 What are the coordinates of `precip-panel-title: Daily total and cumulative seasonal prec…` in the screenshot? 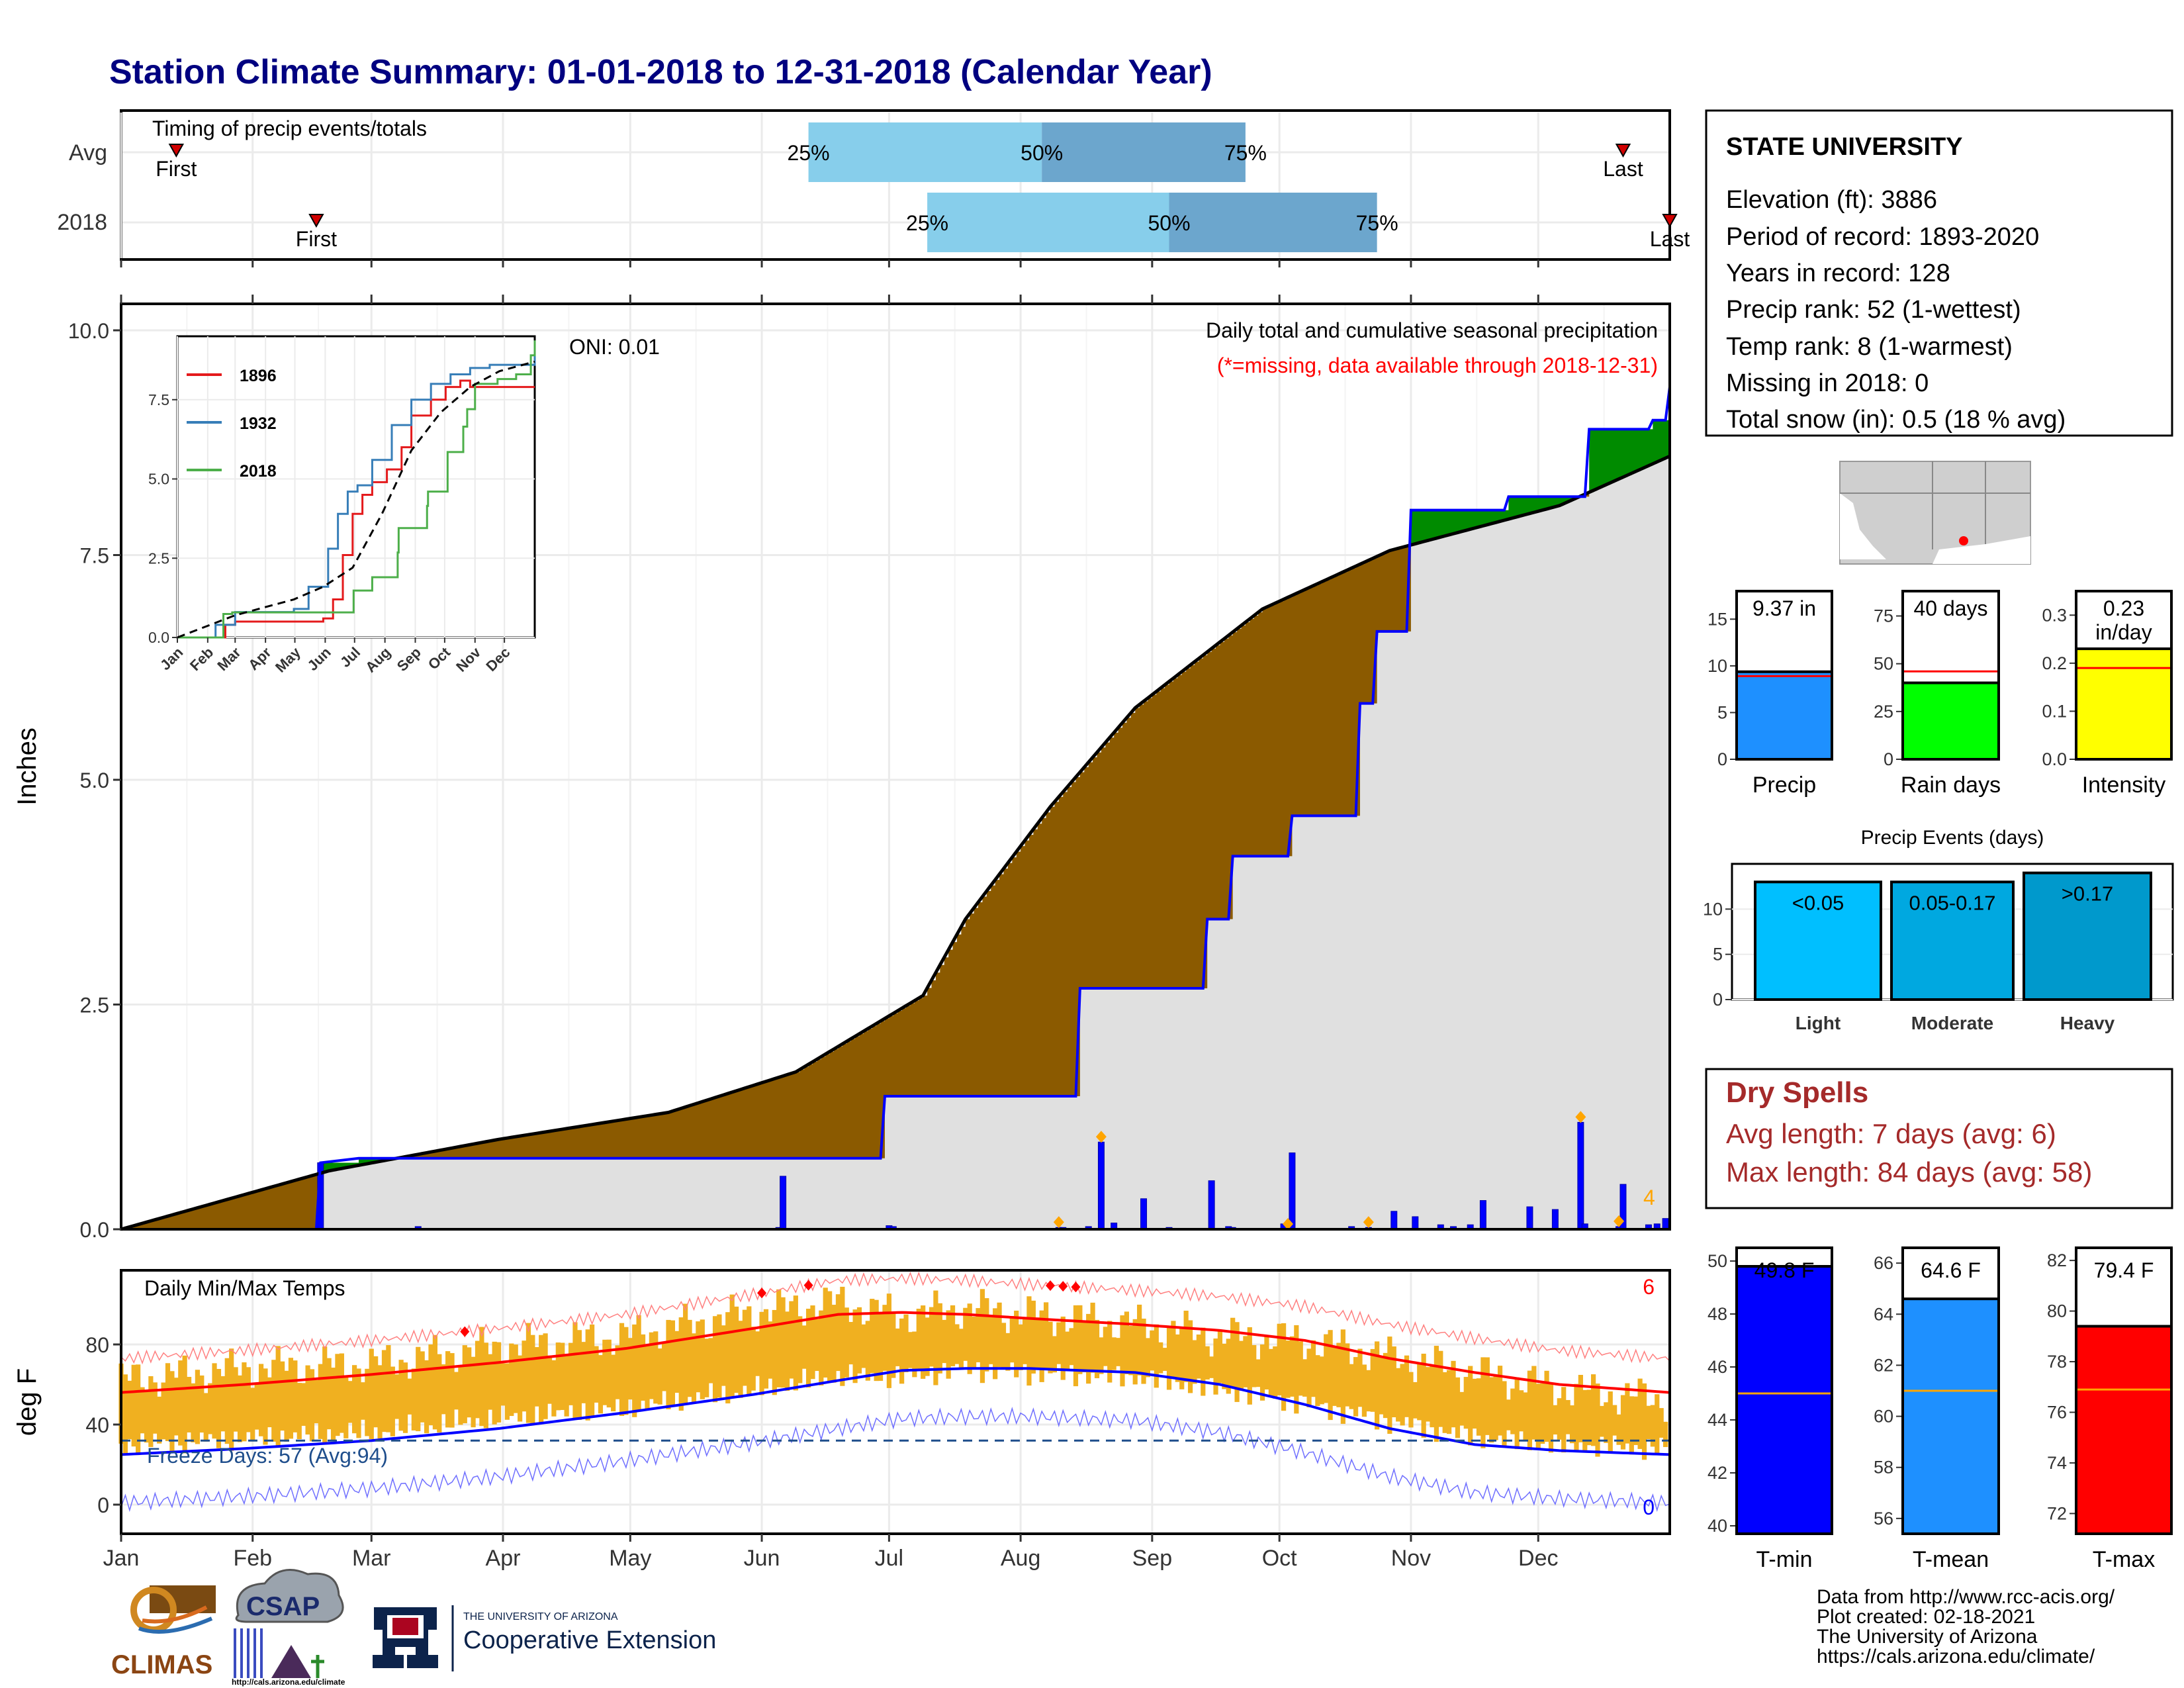 It's located at (1432, 330).